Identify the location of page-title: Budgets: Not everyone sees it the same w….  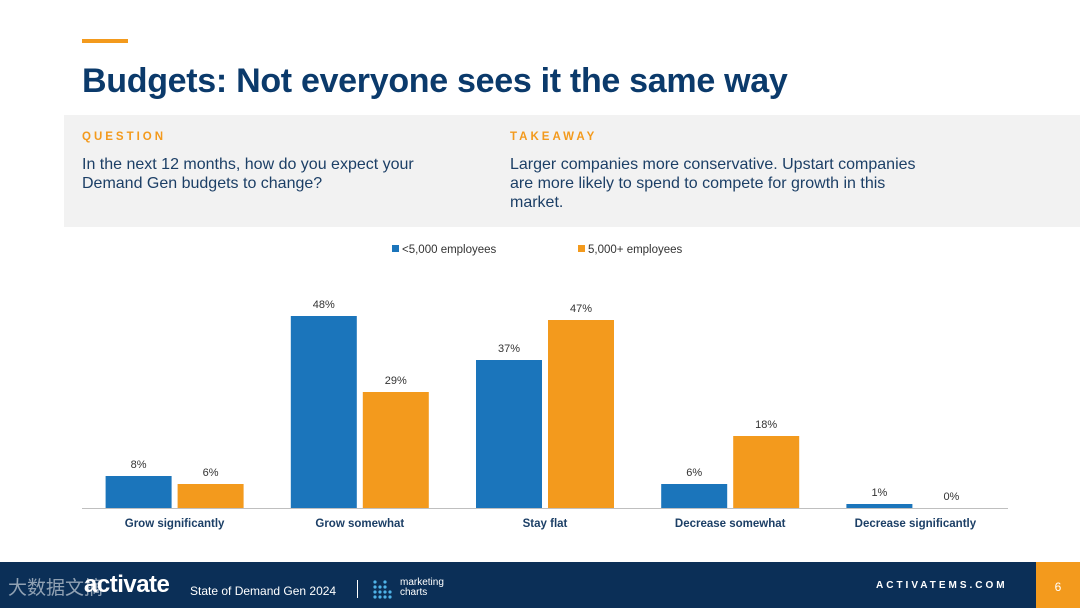
(435, 81).